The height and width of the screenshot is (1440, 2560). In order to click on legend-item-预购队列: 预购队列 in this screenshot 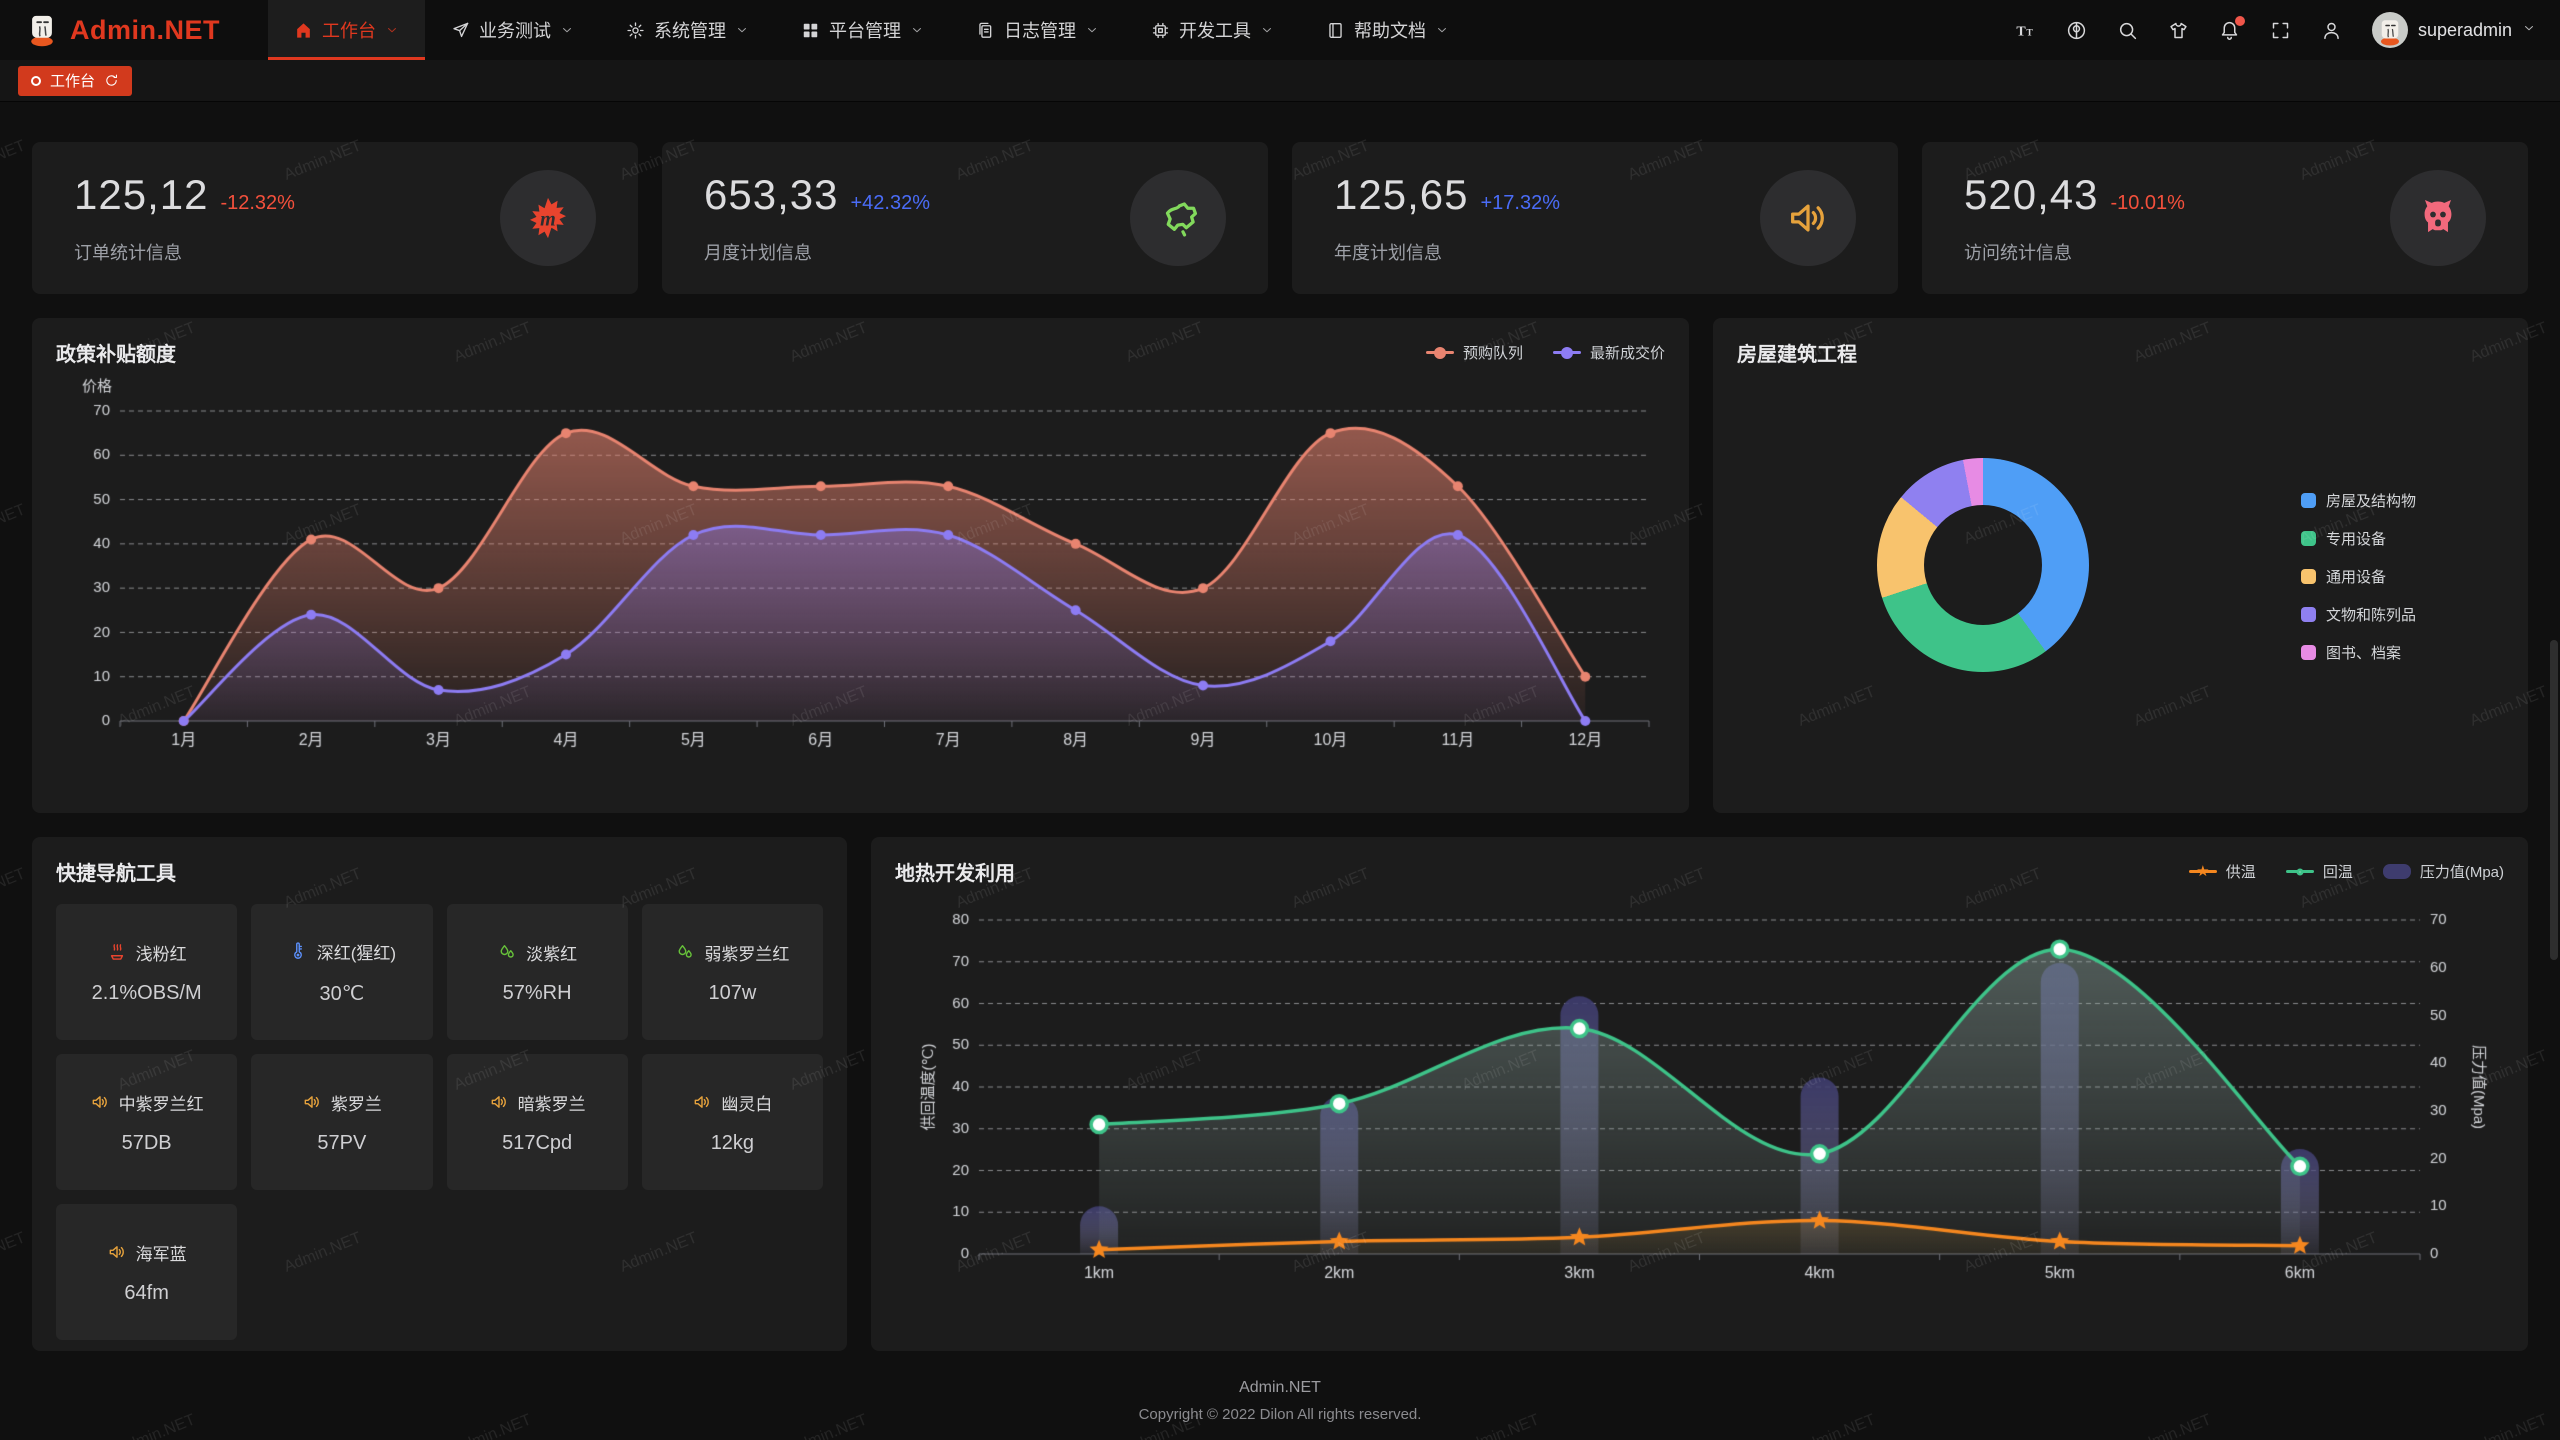, I will do `click(1474, 352)`.